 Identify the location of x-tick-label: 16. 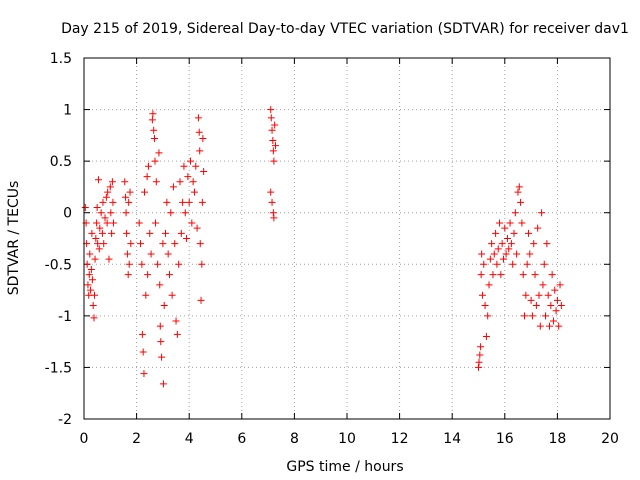
(505, 439).